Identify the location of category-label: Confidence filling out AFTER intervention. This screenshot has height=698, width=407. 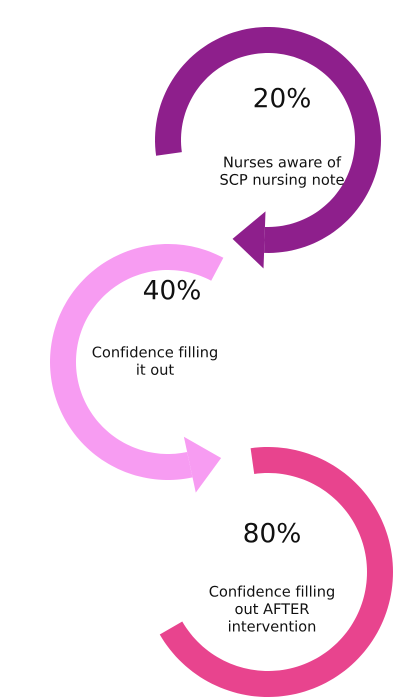
(272, 609).